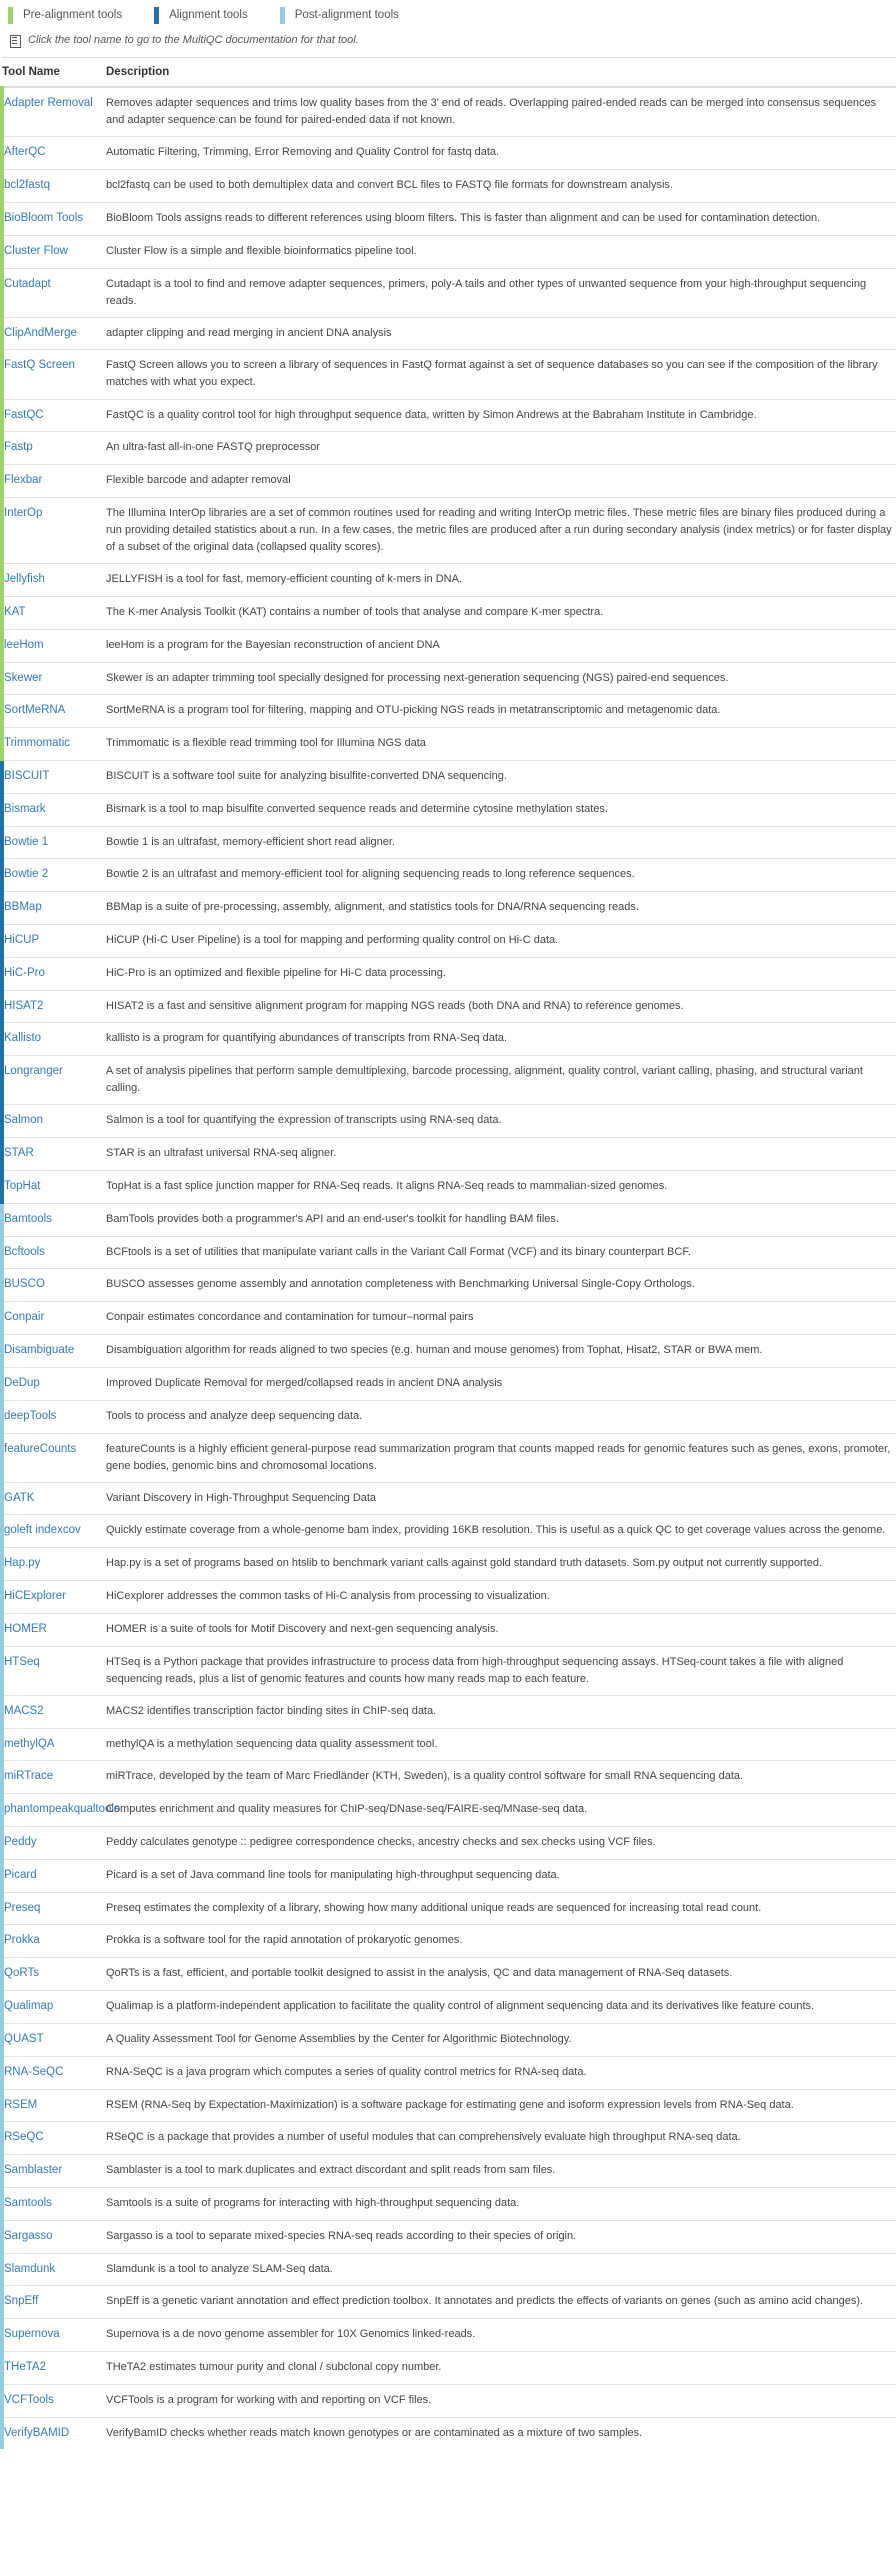 This screenshot has height=2563, width=896. Describe the element at coordinates (53, 1974) in the screenshot. I see `tool-name-cell: QoRTs` at that location.